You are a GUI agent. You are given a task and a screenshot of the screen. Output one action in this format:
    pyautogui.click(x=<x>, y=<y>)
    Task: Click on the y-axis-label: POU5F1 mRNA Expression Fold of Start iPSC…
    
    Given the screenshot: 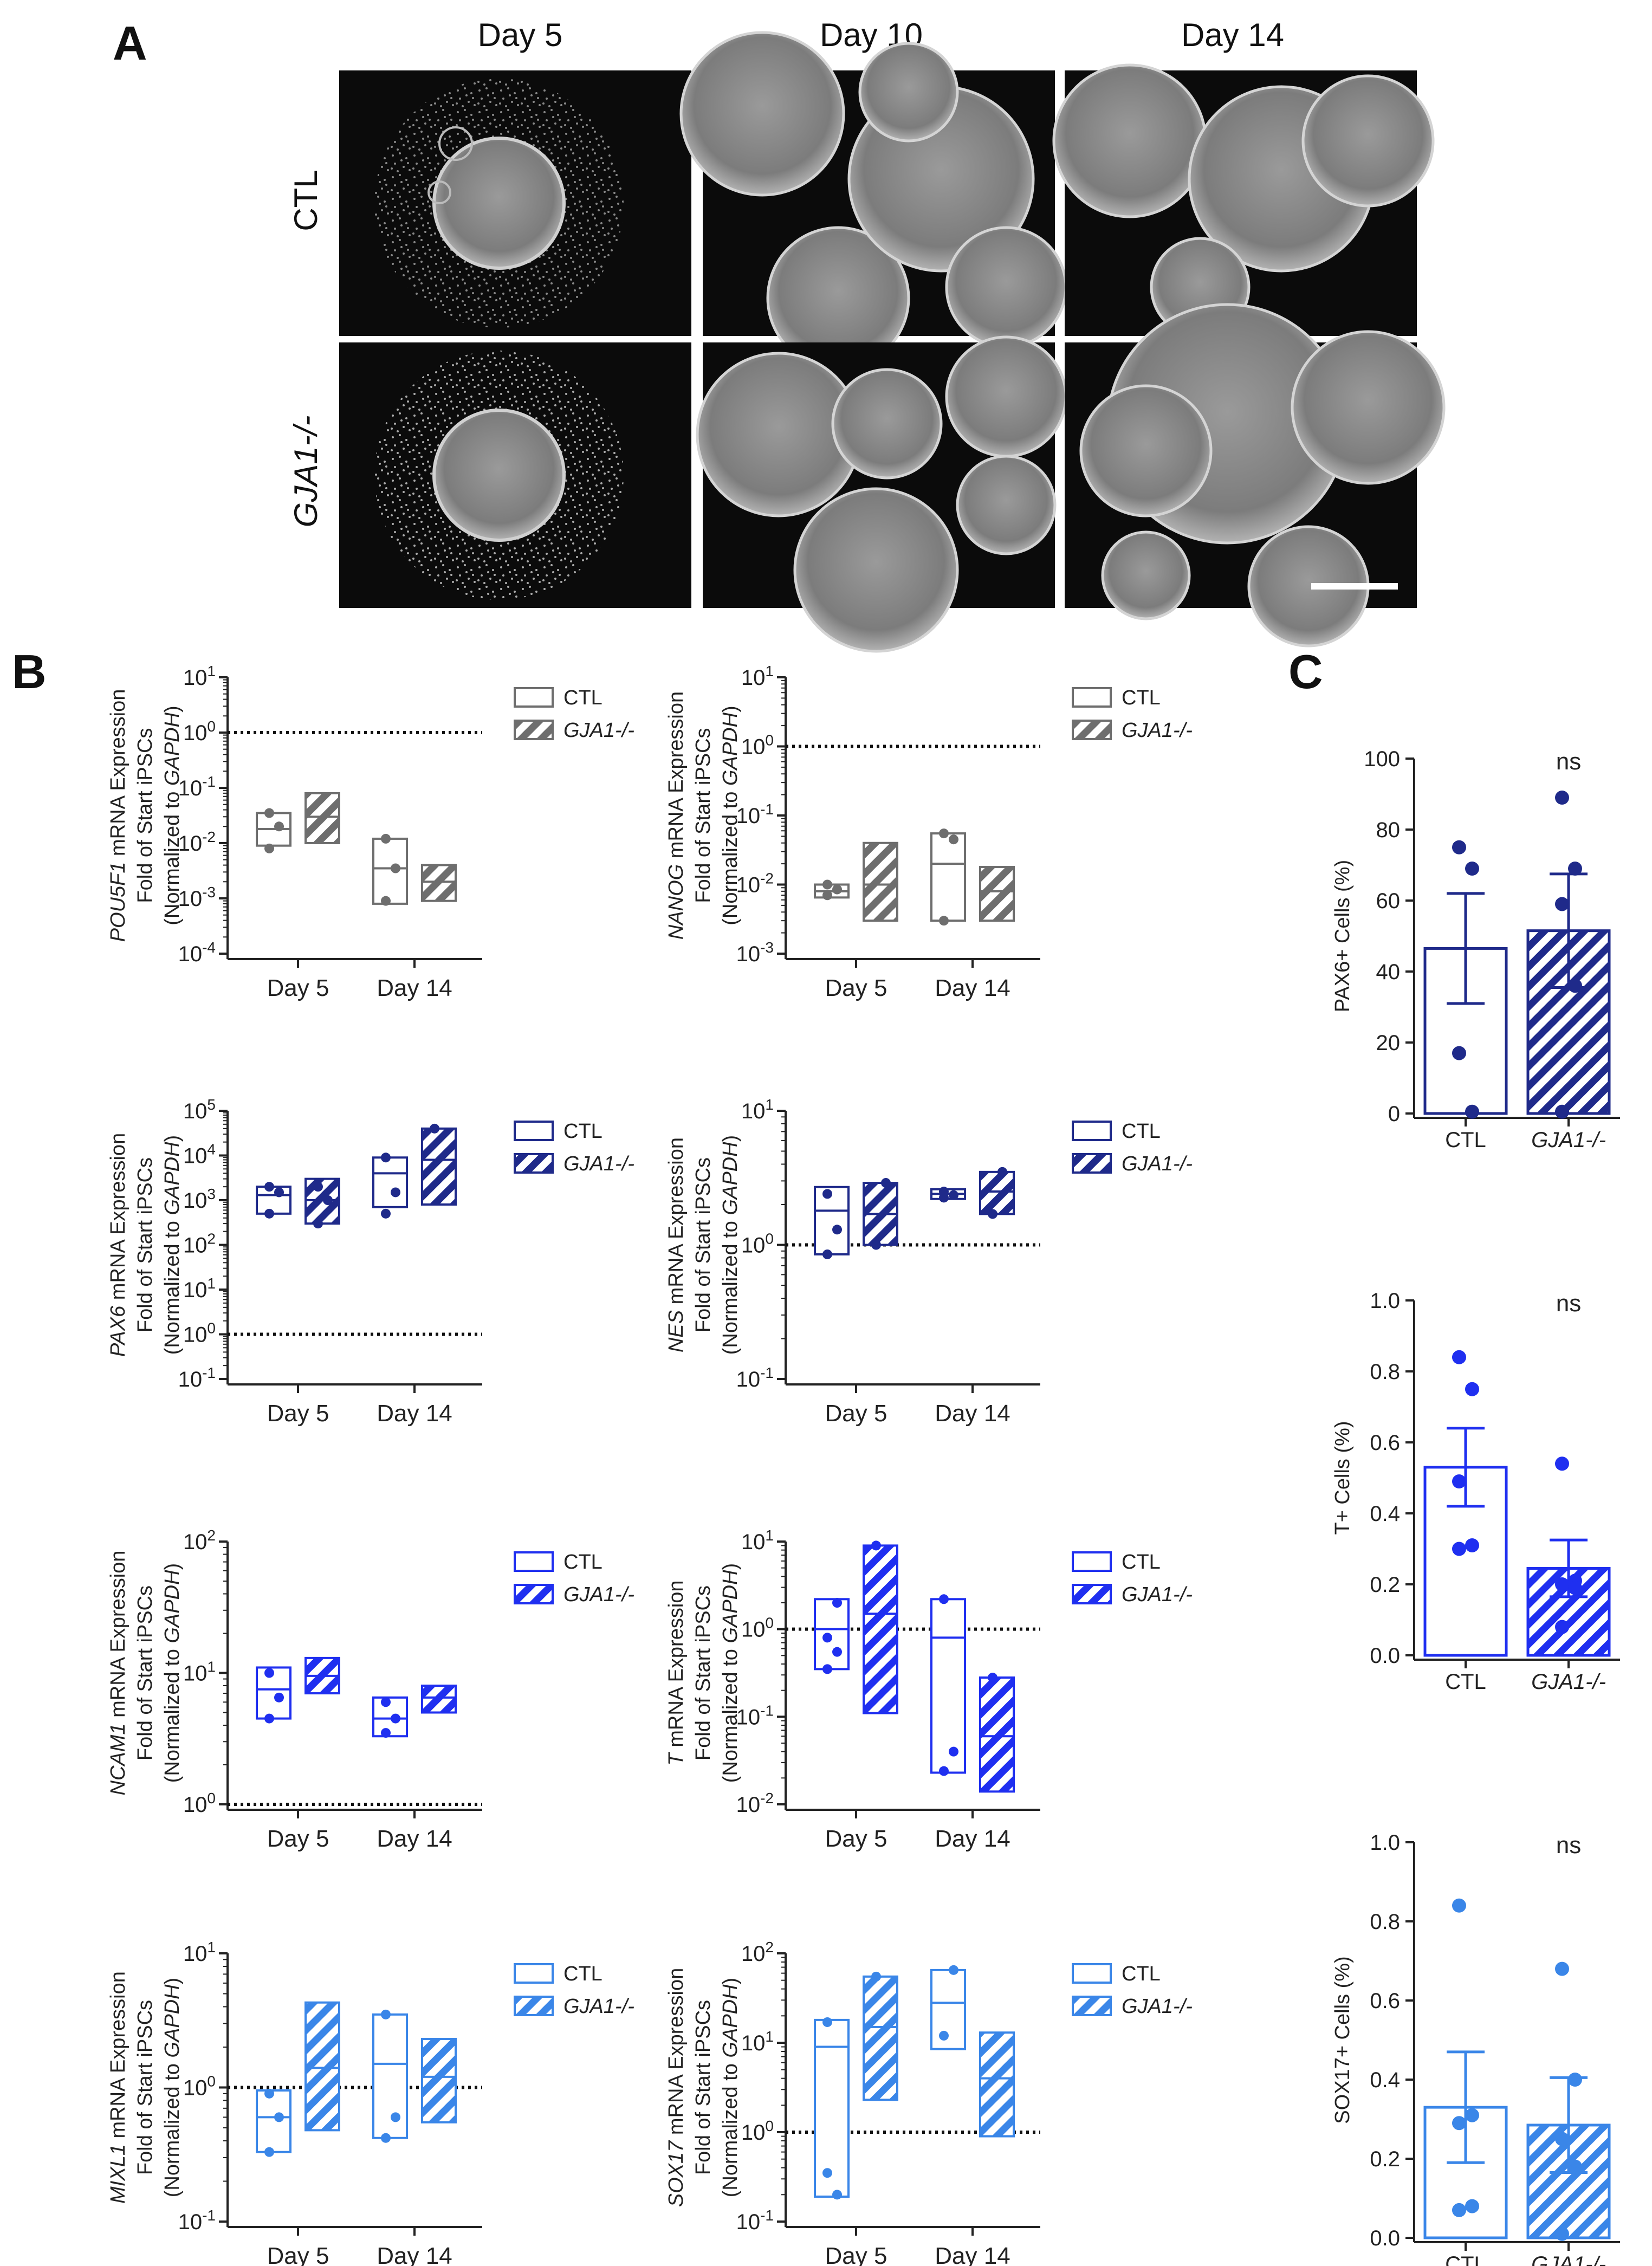 What is the action you would take?
    pyautogui.click(x=145, y=815)
    